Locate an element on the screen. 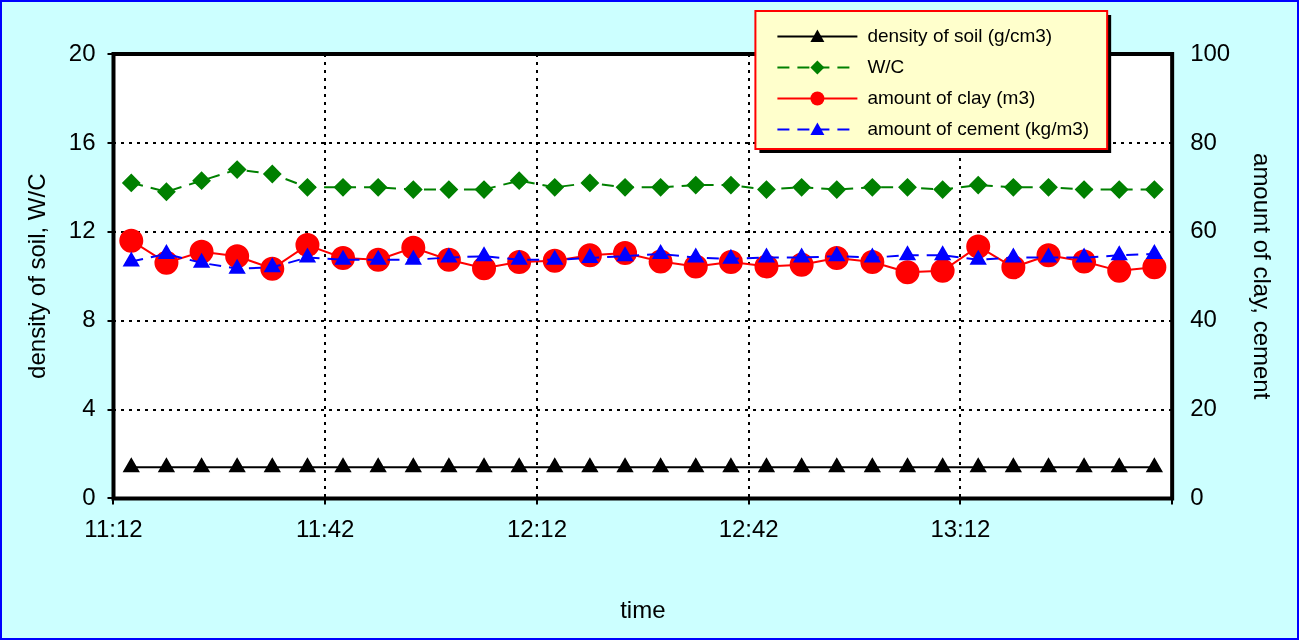 Image resolution: width=1299 pixels, height=640 pixels. y2-tick-label: 60 is located at coordinates (1203, 230).